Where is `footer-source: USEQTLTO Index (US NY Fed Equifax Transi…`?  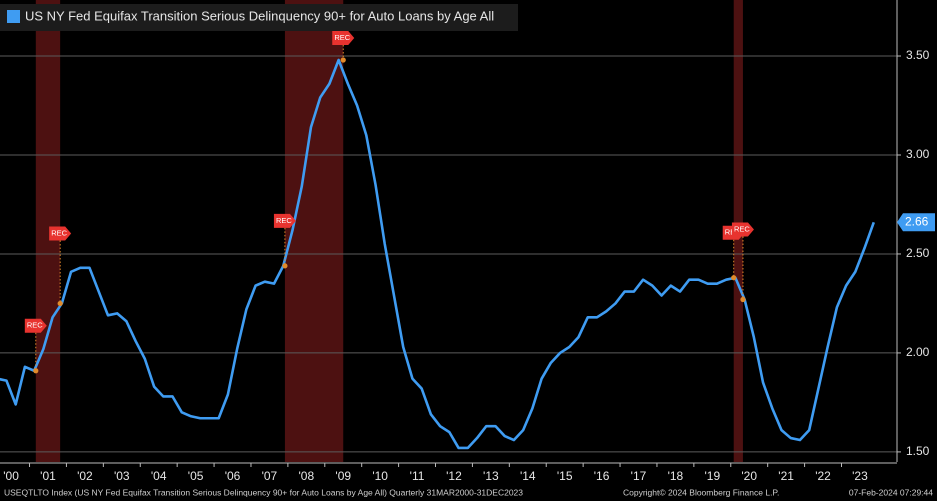 footer-source: USEQTLTO Index (US NY Fed Equifax Transi… is located at coordinates (263, 492).